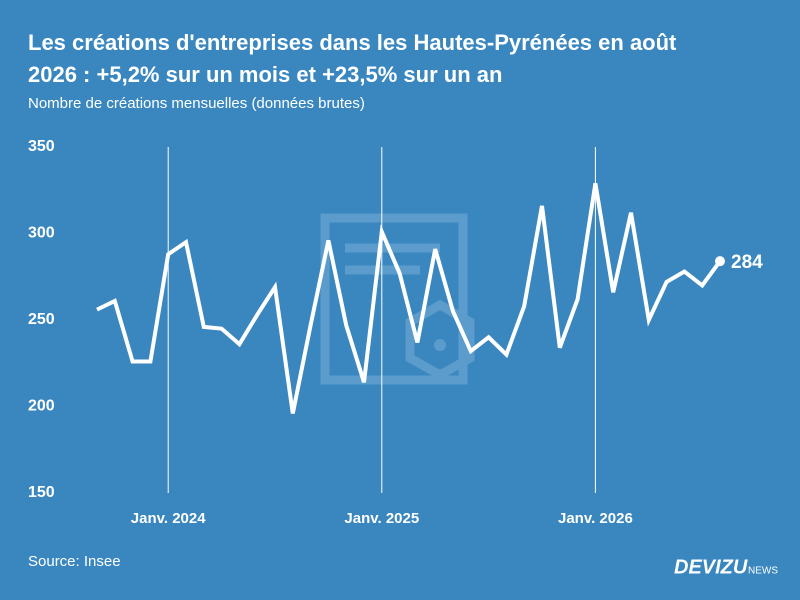 The width and height of the screenshot is (800, 600). I want to click on y-tick-label: 200, so click(41, 406).